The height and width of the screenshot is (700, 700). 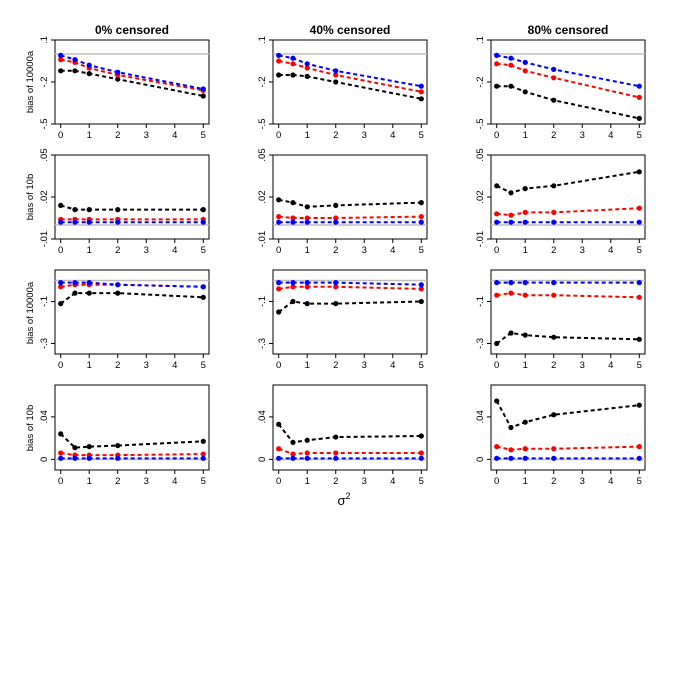 What do you see at coordinates (262, 239) in the screenshot?
I see `y-tick-label: -.01` at bounding box center [262, 239].